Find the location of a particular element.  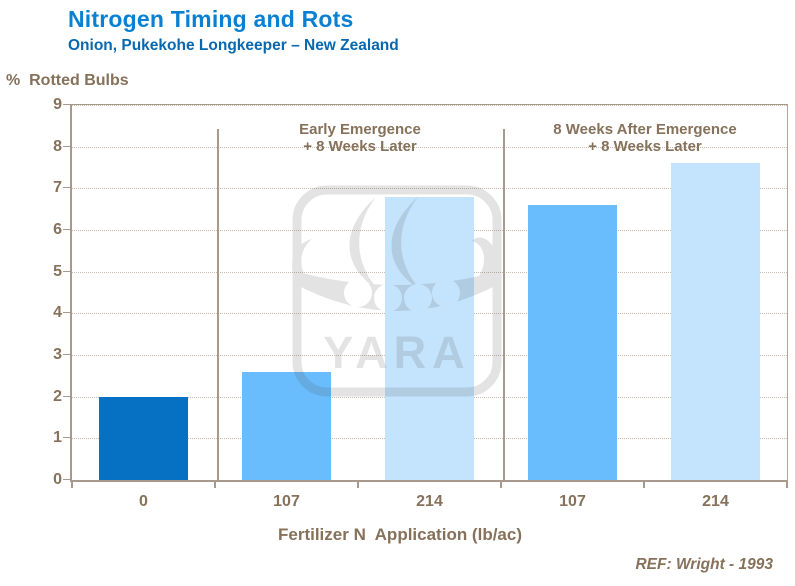

x-tick-label-1: 107 is located at coordinates (286, 501).